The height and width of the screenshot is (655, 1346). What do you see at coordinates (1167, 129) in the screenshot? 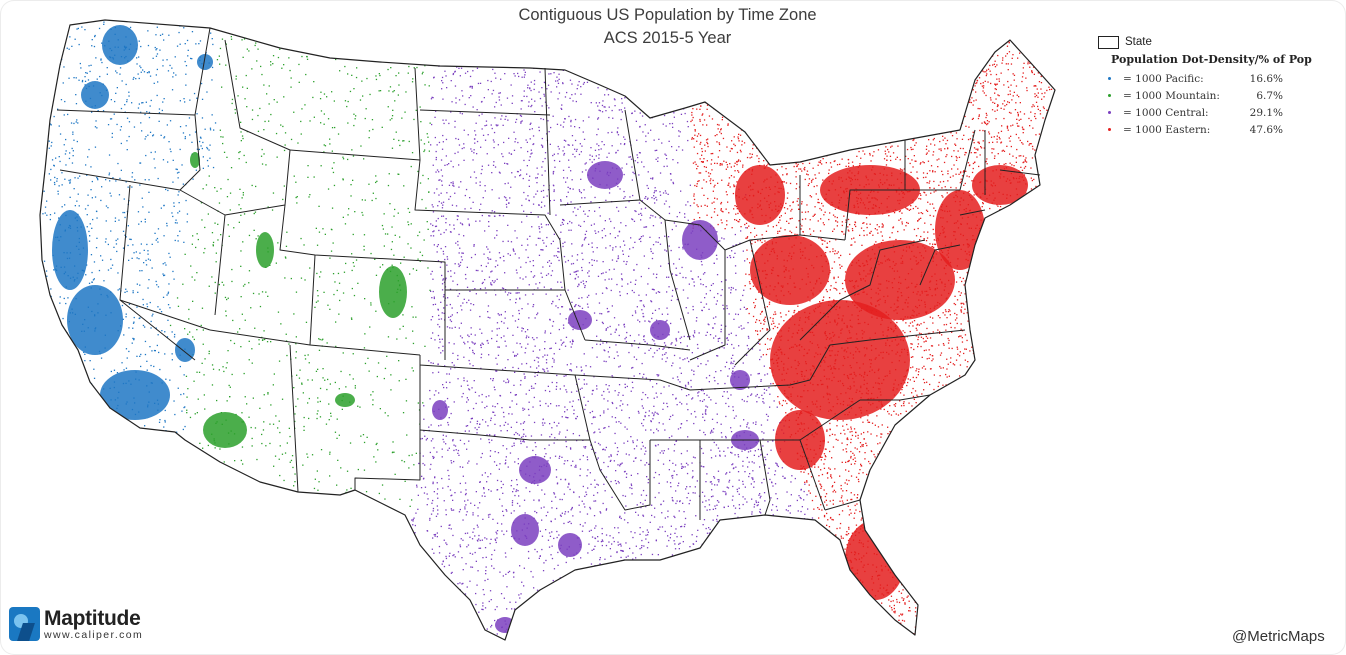
I see `legend-row-label: = 1000 Eastern:` at bounding box center [1167, 129].